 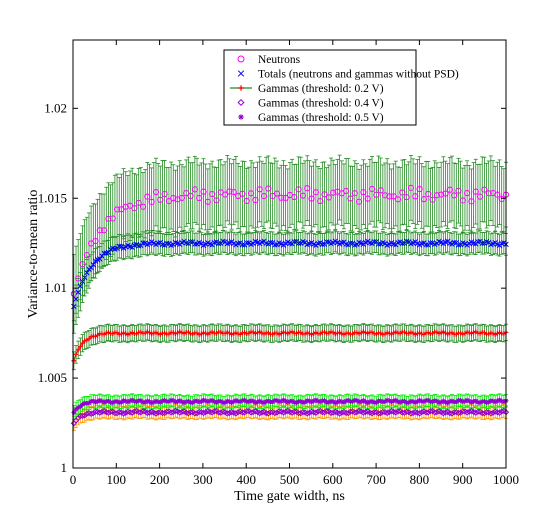 I want to click on x-tick-label: 900, so click(x=463, y=479).